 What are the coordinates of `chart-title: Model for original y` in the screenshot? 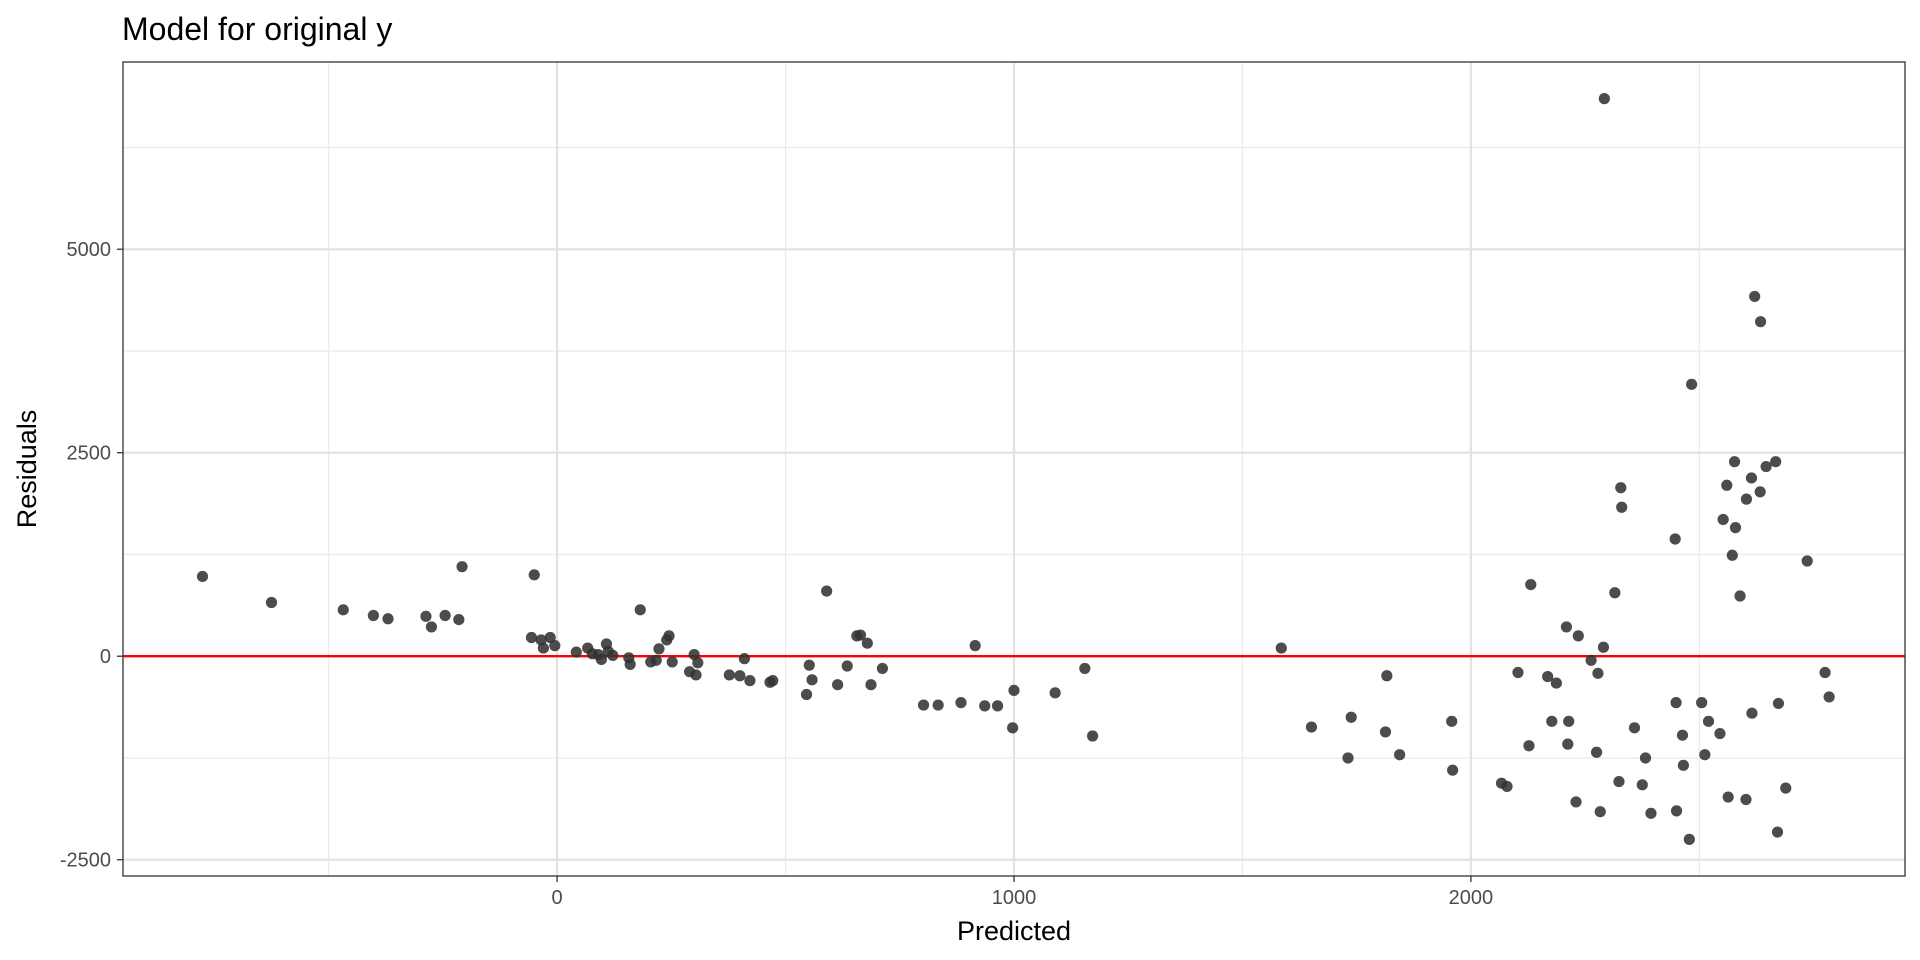 It's located at (257, 29).